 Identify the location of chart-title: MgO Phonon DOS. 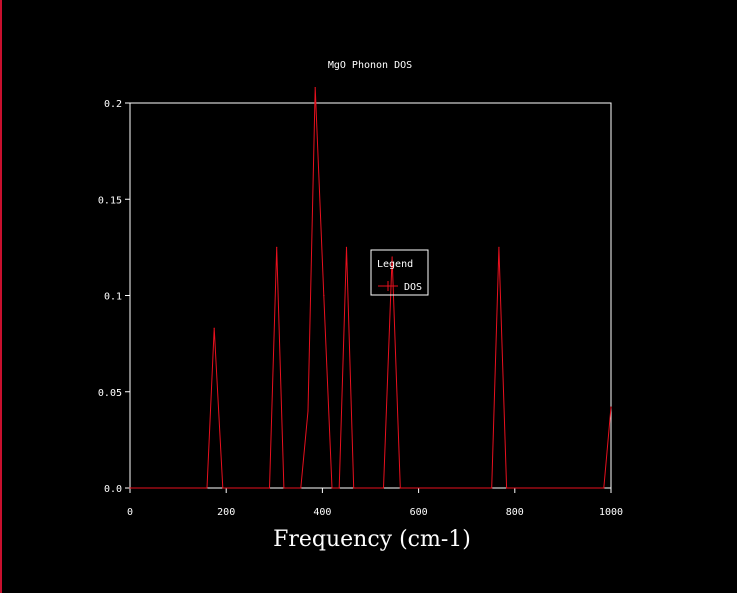
(370, 65).